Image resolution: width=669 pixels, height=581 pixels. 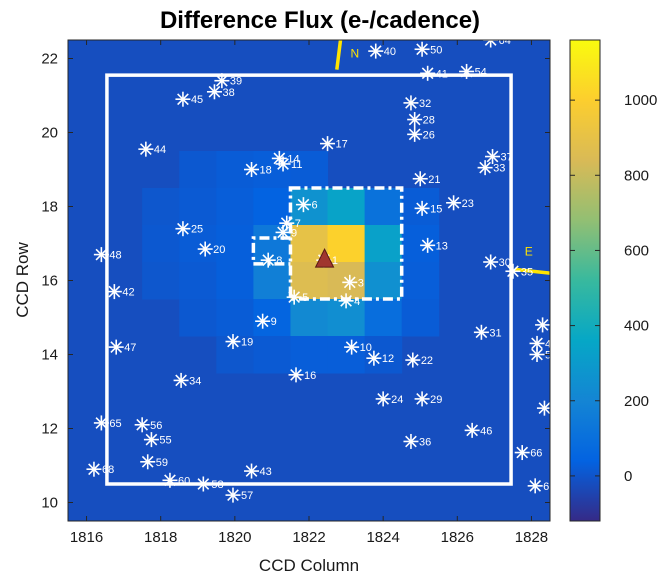 I want to click on star-marker: 22, so click(x=419, y=360).